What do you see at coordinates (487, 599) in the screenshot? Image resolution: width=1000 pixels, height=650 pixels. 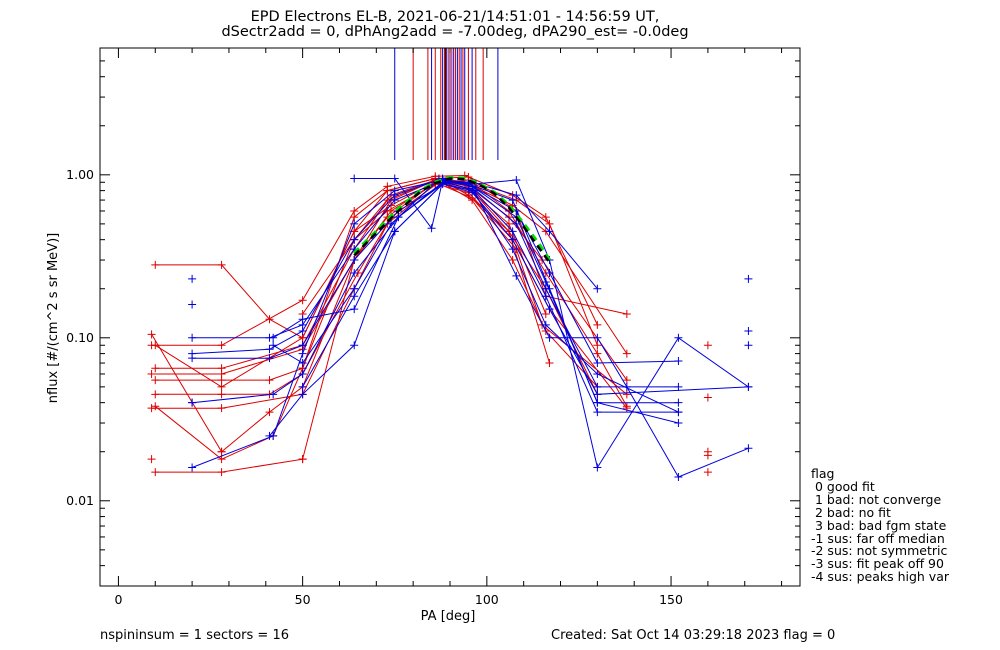 I see `x-tick-label: 100` at bounding box center [487, 599].